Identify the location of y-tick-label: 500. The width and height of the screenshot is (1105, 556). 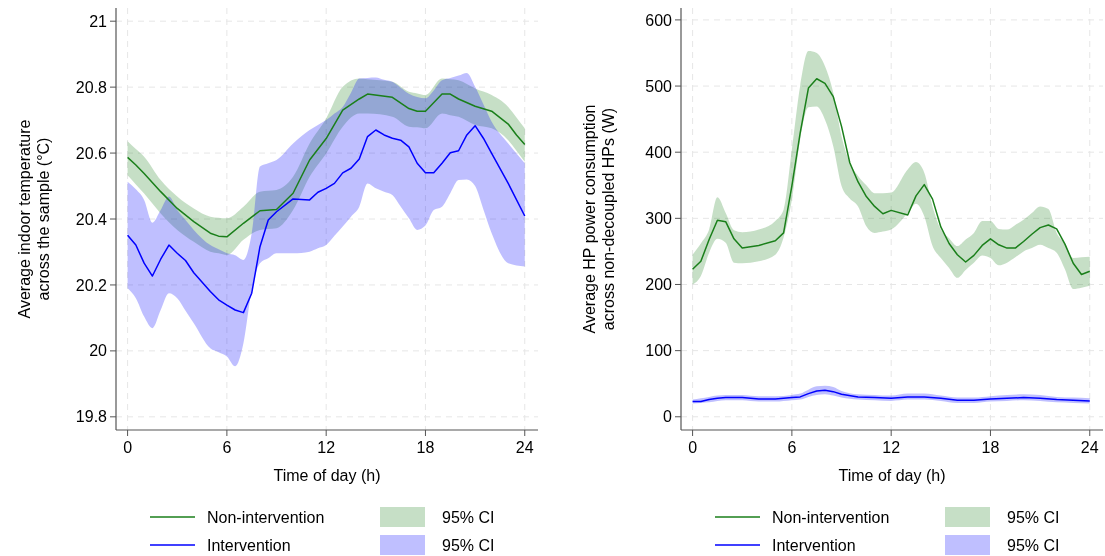
(659, 86).